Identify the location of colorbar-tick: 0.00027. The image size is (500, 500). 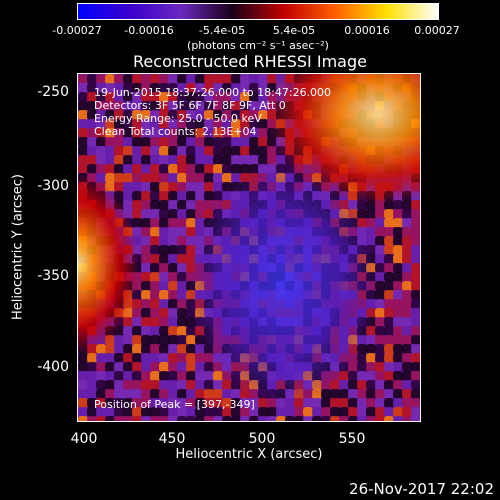
(437, 30).